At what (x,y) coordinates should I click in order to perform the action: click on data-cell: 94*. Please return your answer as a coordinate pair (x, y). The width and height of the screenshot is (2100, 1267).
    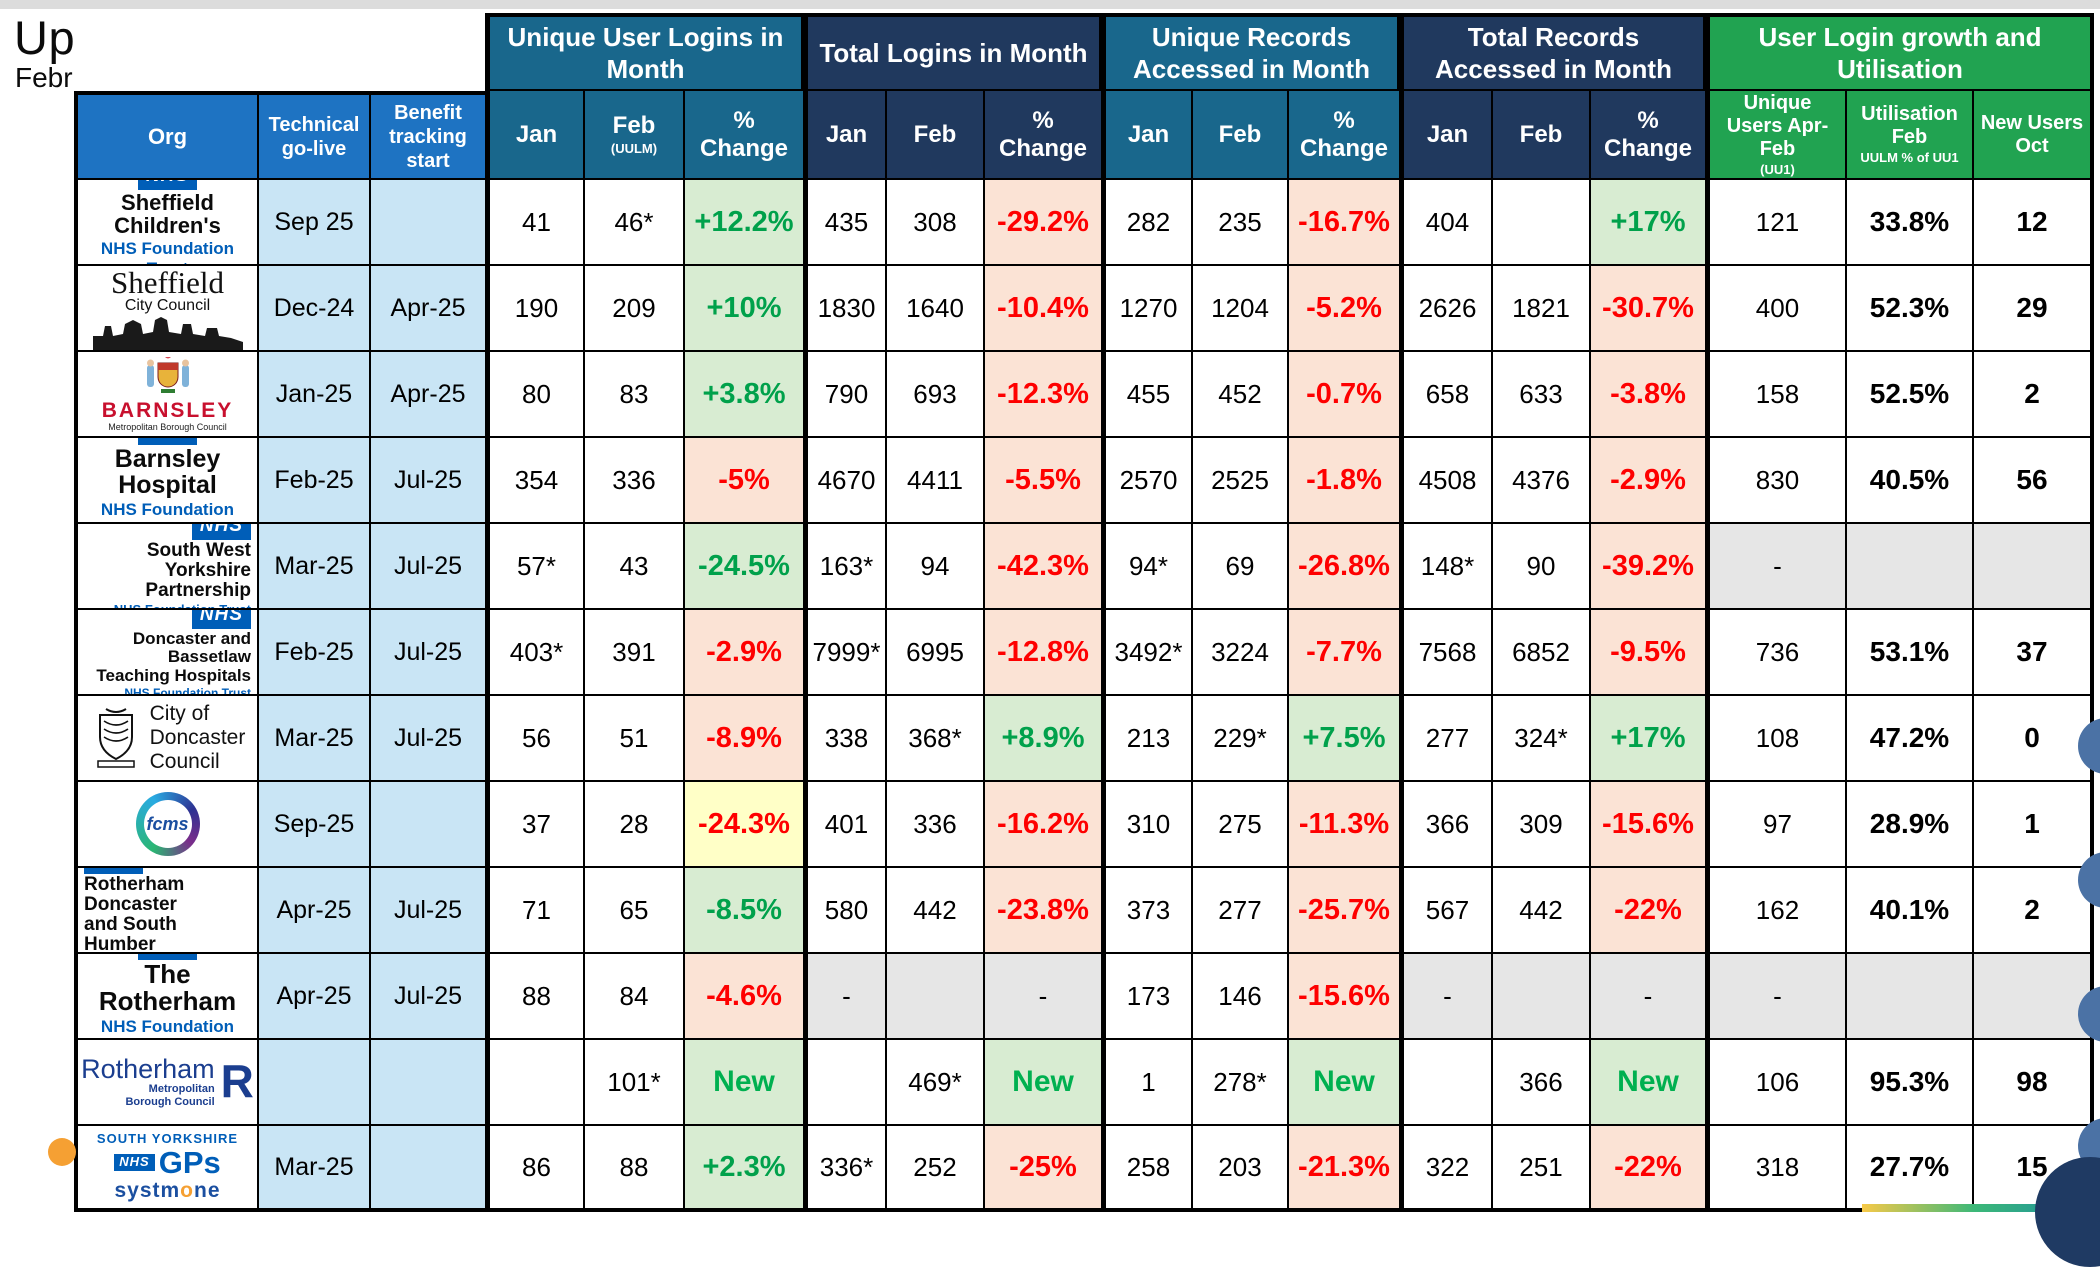
    Looking at the image, I should click on (1147, 567).